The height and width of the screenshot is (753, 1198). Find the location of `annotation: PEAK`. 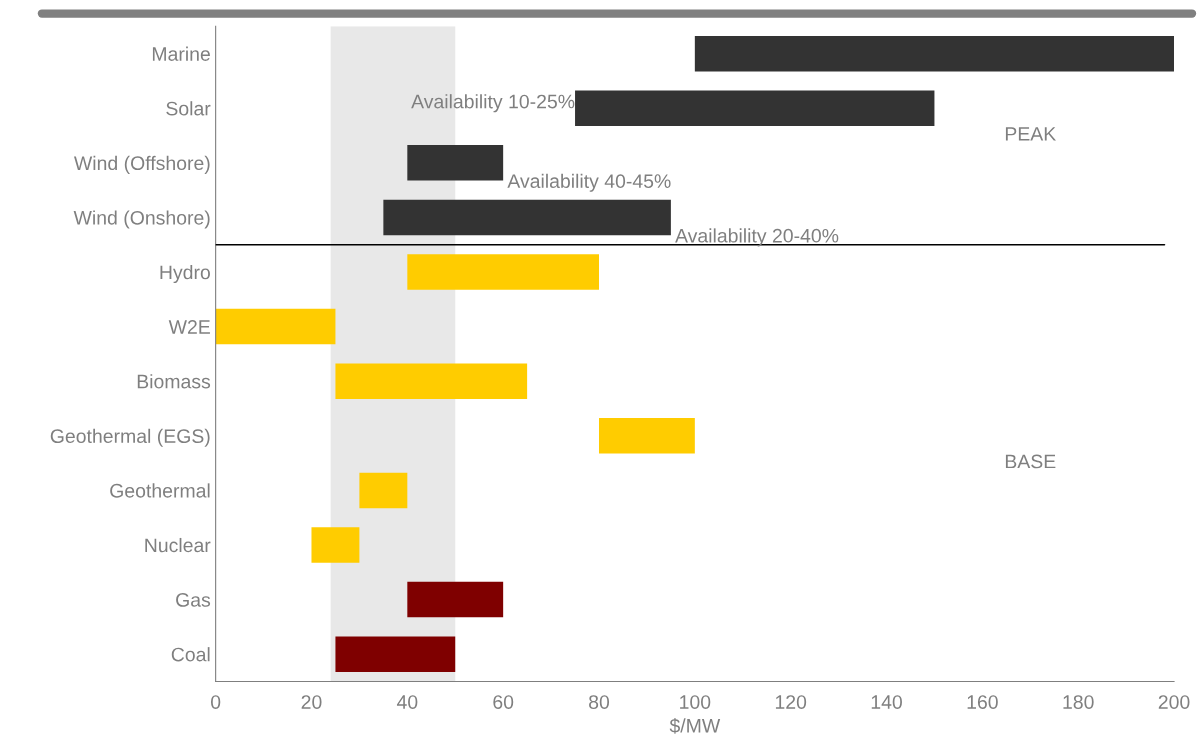

annotation: PEAK is located at coordinates (1030, 134).